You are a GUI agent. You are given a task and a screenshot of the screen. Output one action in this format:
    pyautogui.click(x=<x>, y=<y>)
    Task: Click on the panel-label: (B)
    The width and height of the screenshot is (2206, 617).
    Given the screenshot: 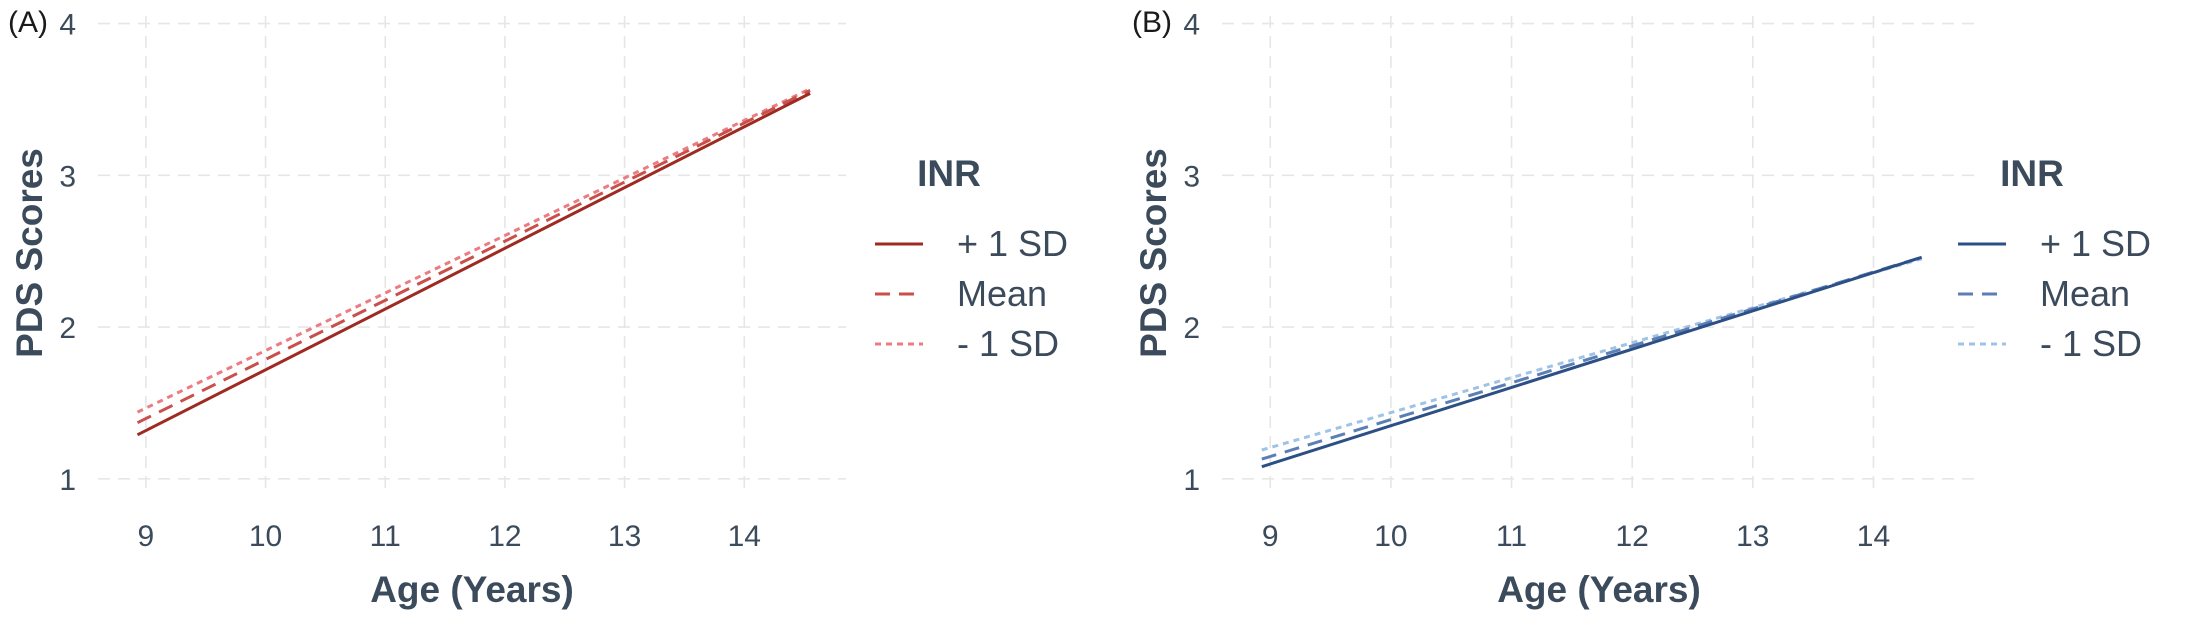 What is the action you would take?
    pyautogui.click(x=1152, y=22)
    